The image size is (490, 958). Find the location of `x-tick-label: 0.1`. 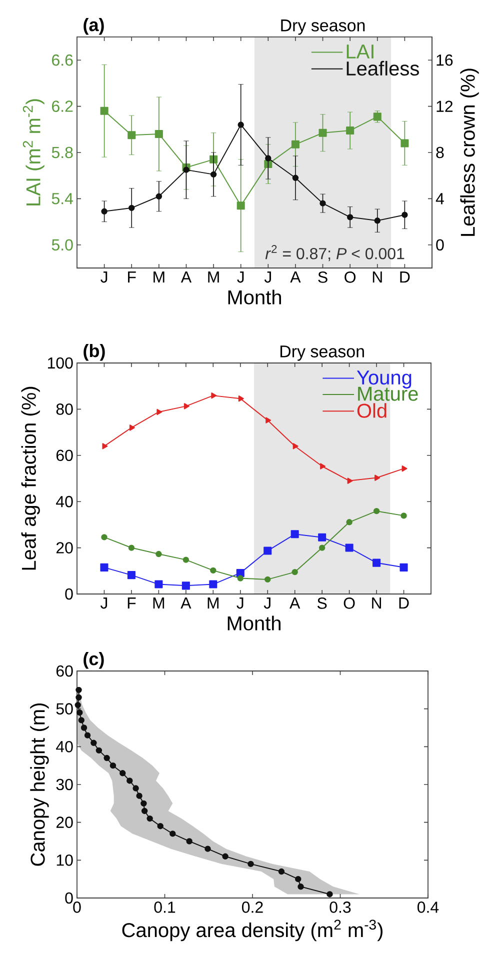

x-tick-label: 0.1 is located at coordinates (165, 907).